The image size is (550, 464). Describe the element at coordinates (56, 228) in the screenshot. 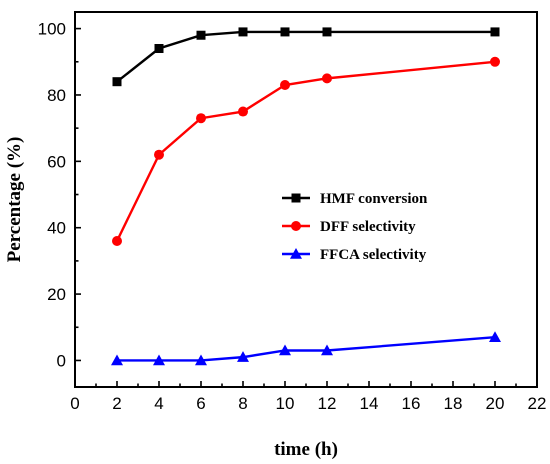

I see `y-tick-label: 40` at that location.